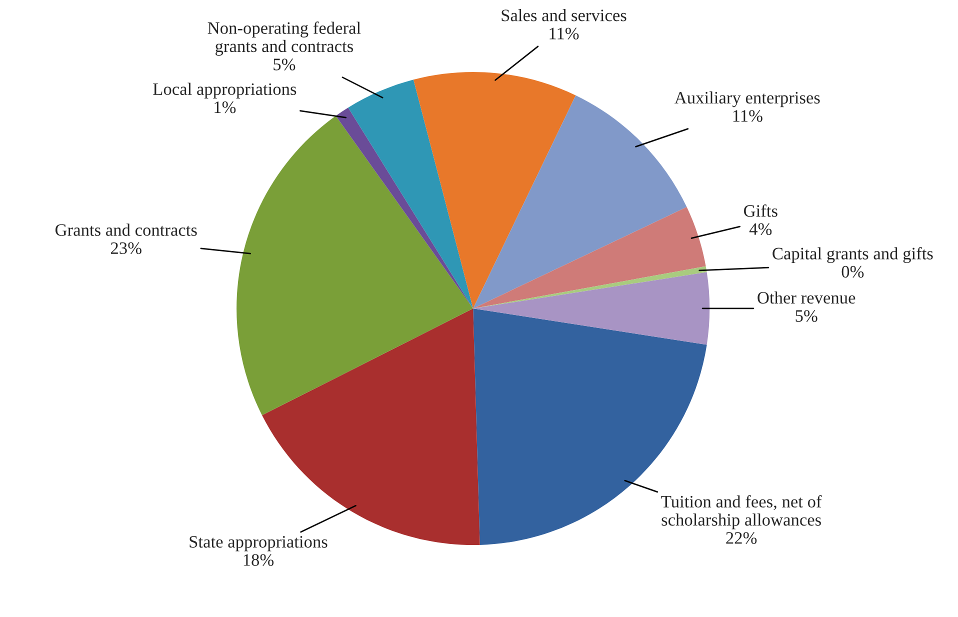  I want to click on slice-label: State appropriations, so click(259, 544).